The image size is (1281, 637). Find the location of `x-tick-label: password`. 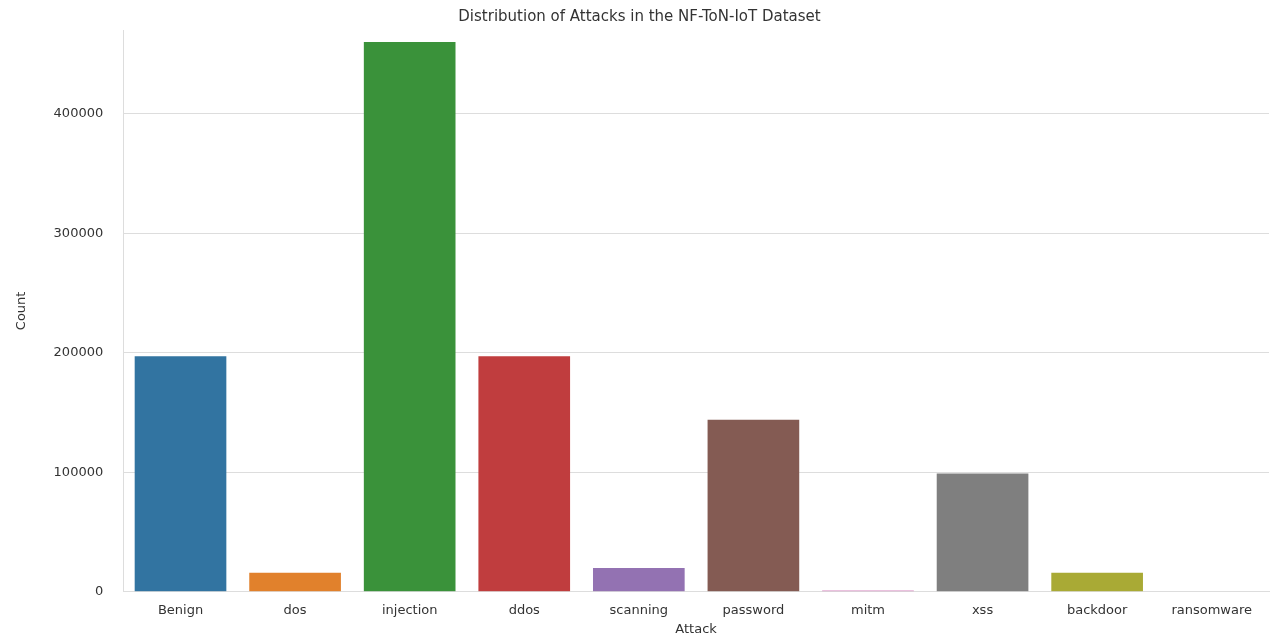

x-tick-label: password is located at coordinates (753, 609).